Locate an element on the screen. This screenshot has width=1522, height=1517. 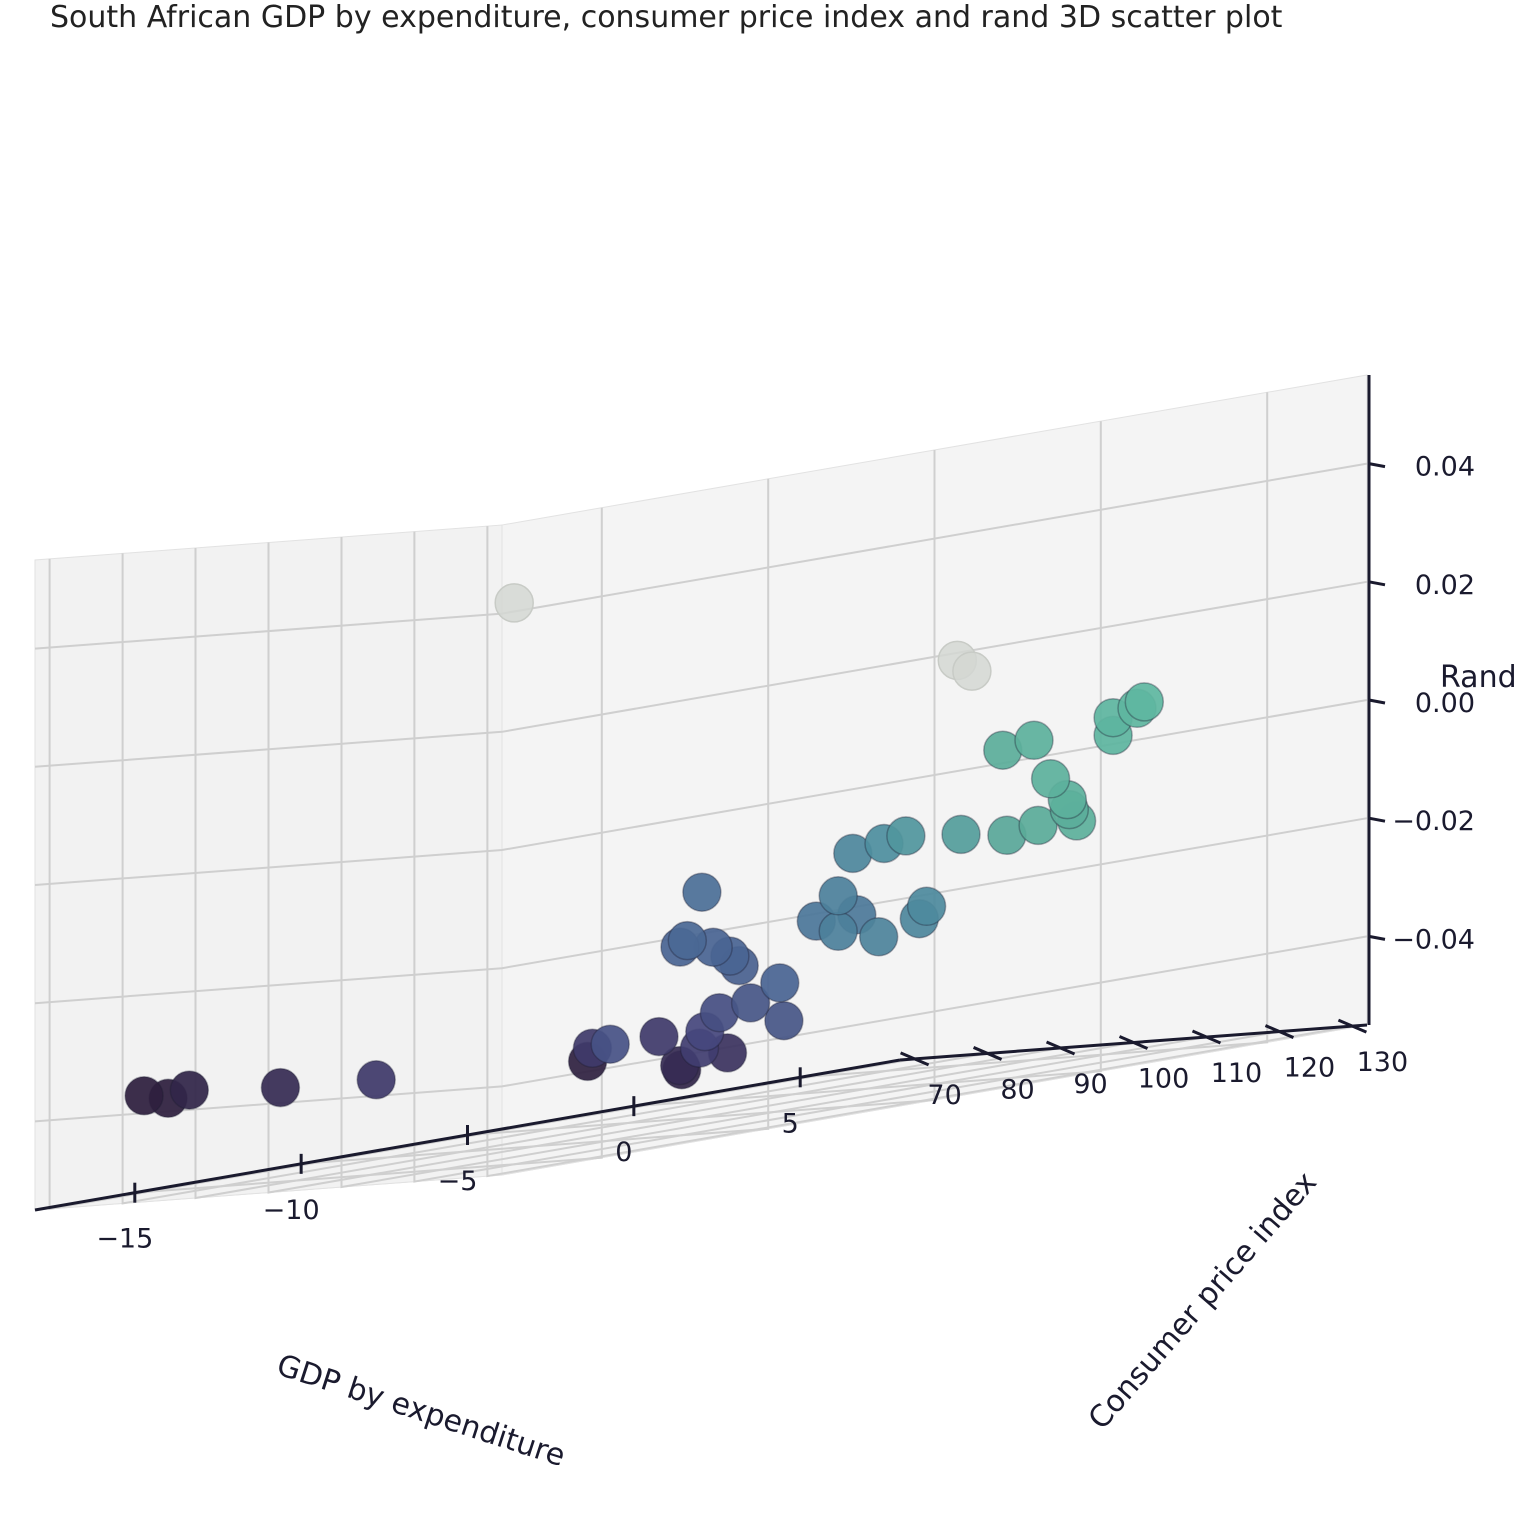
y-tick-label: 80 is located at coordinates (1017, 1089).